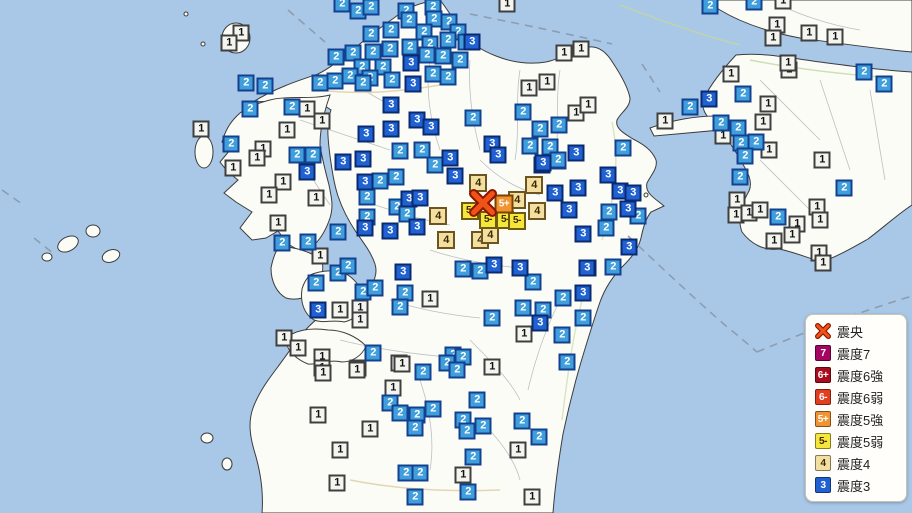 The height and width of the screenshot is (513, 912). Describe the element at coordinates (823, 353) in the screenshot. I see `intensity-7-icon: 7` at that location.